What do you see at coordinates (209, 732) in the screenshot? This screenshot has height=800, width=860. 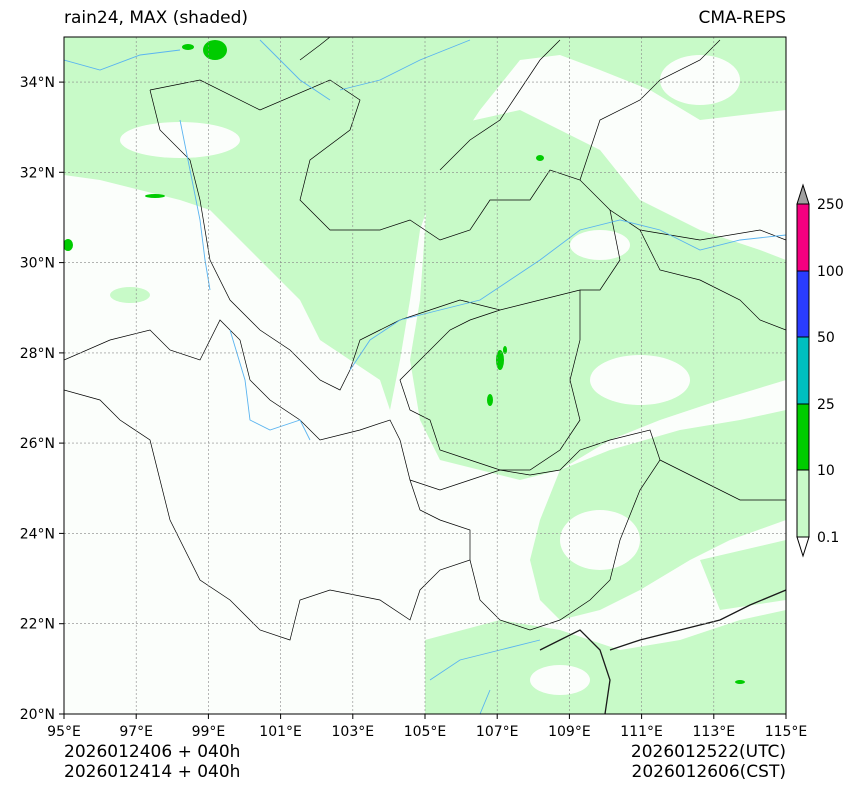 I see `x-tick-label: 99°E` at bounding box center [209, 732].